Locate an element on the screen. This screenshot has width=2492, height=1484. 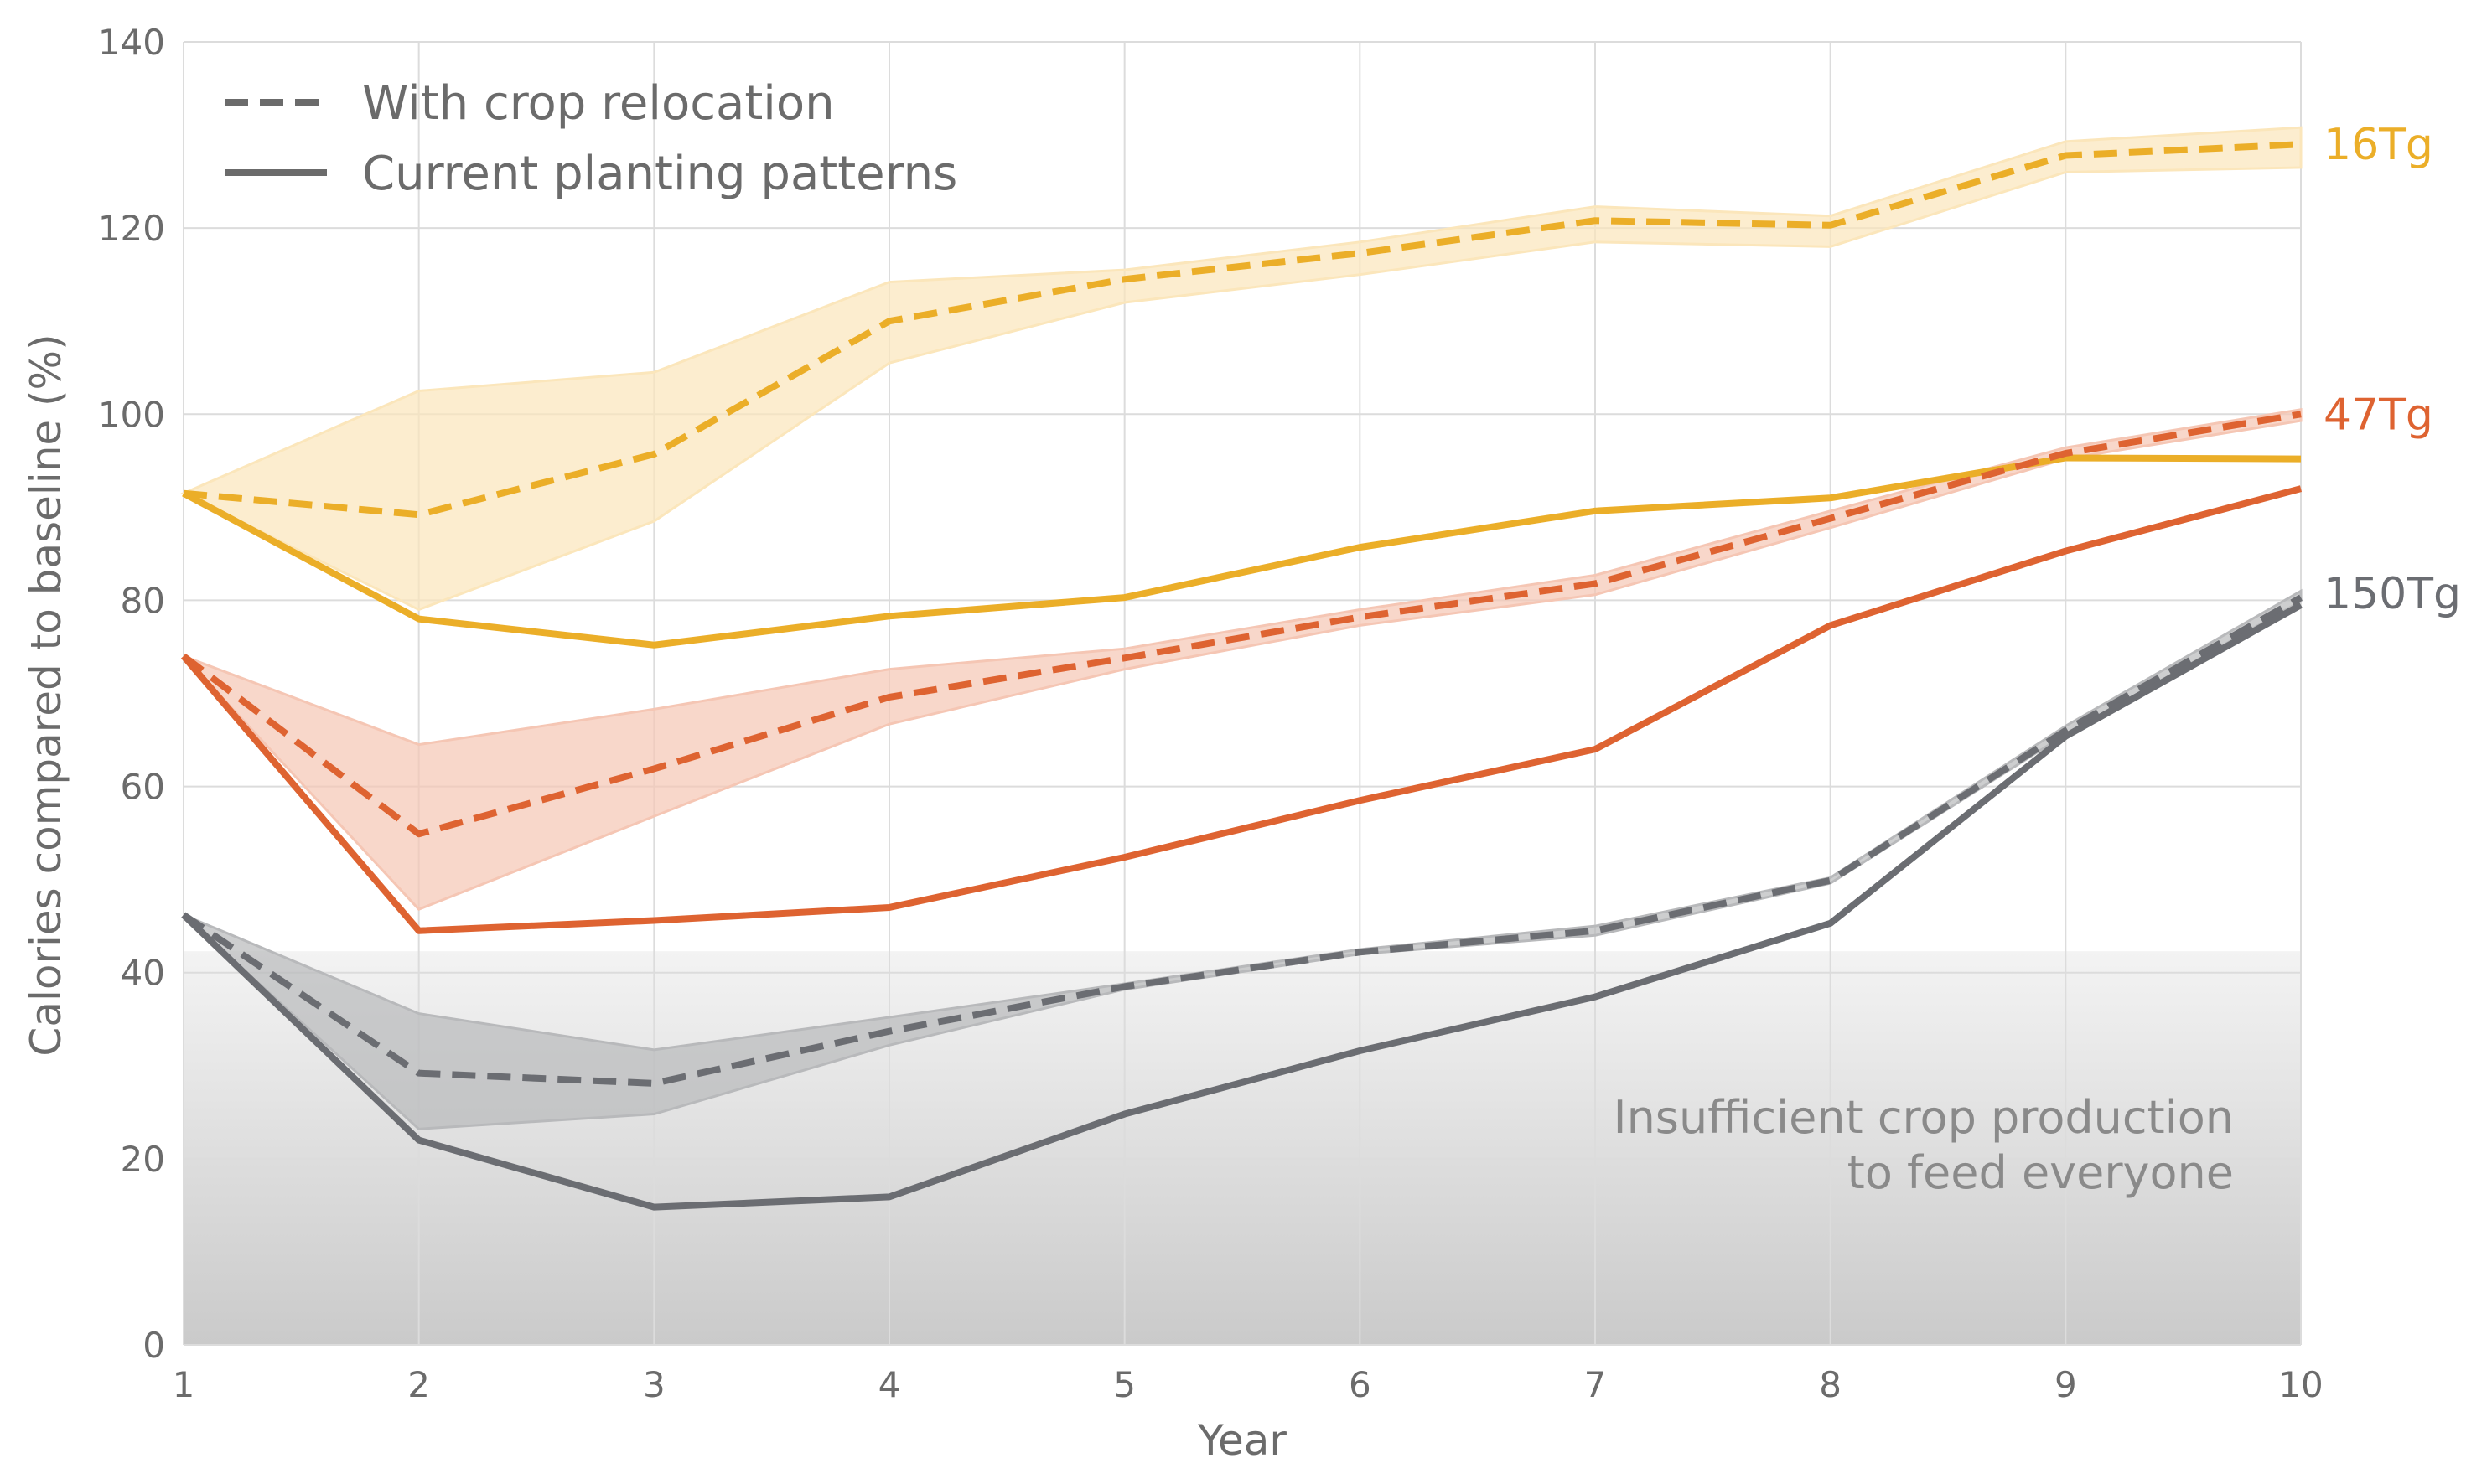
legend-label-relocation: With crop relocation is located at coordinates (598, 104).